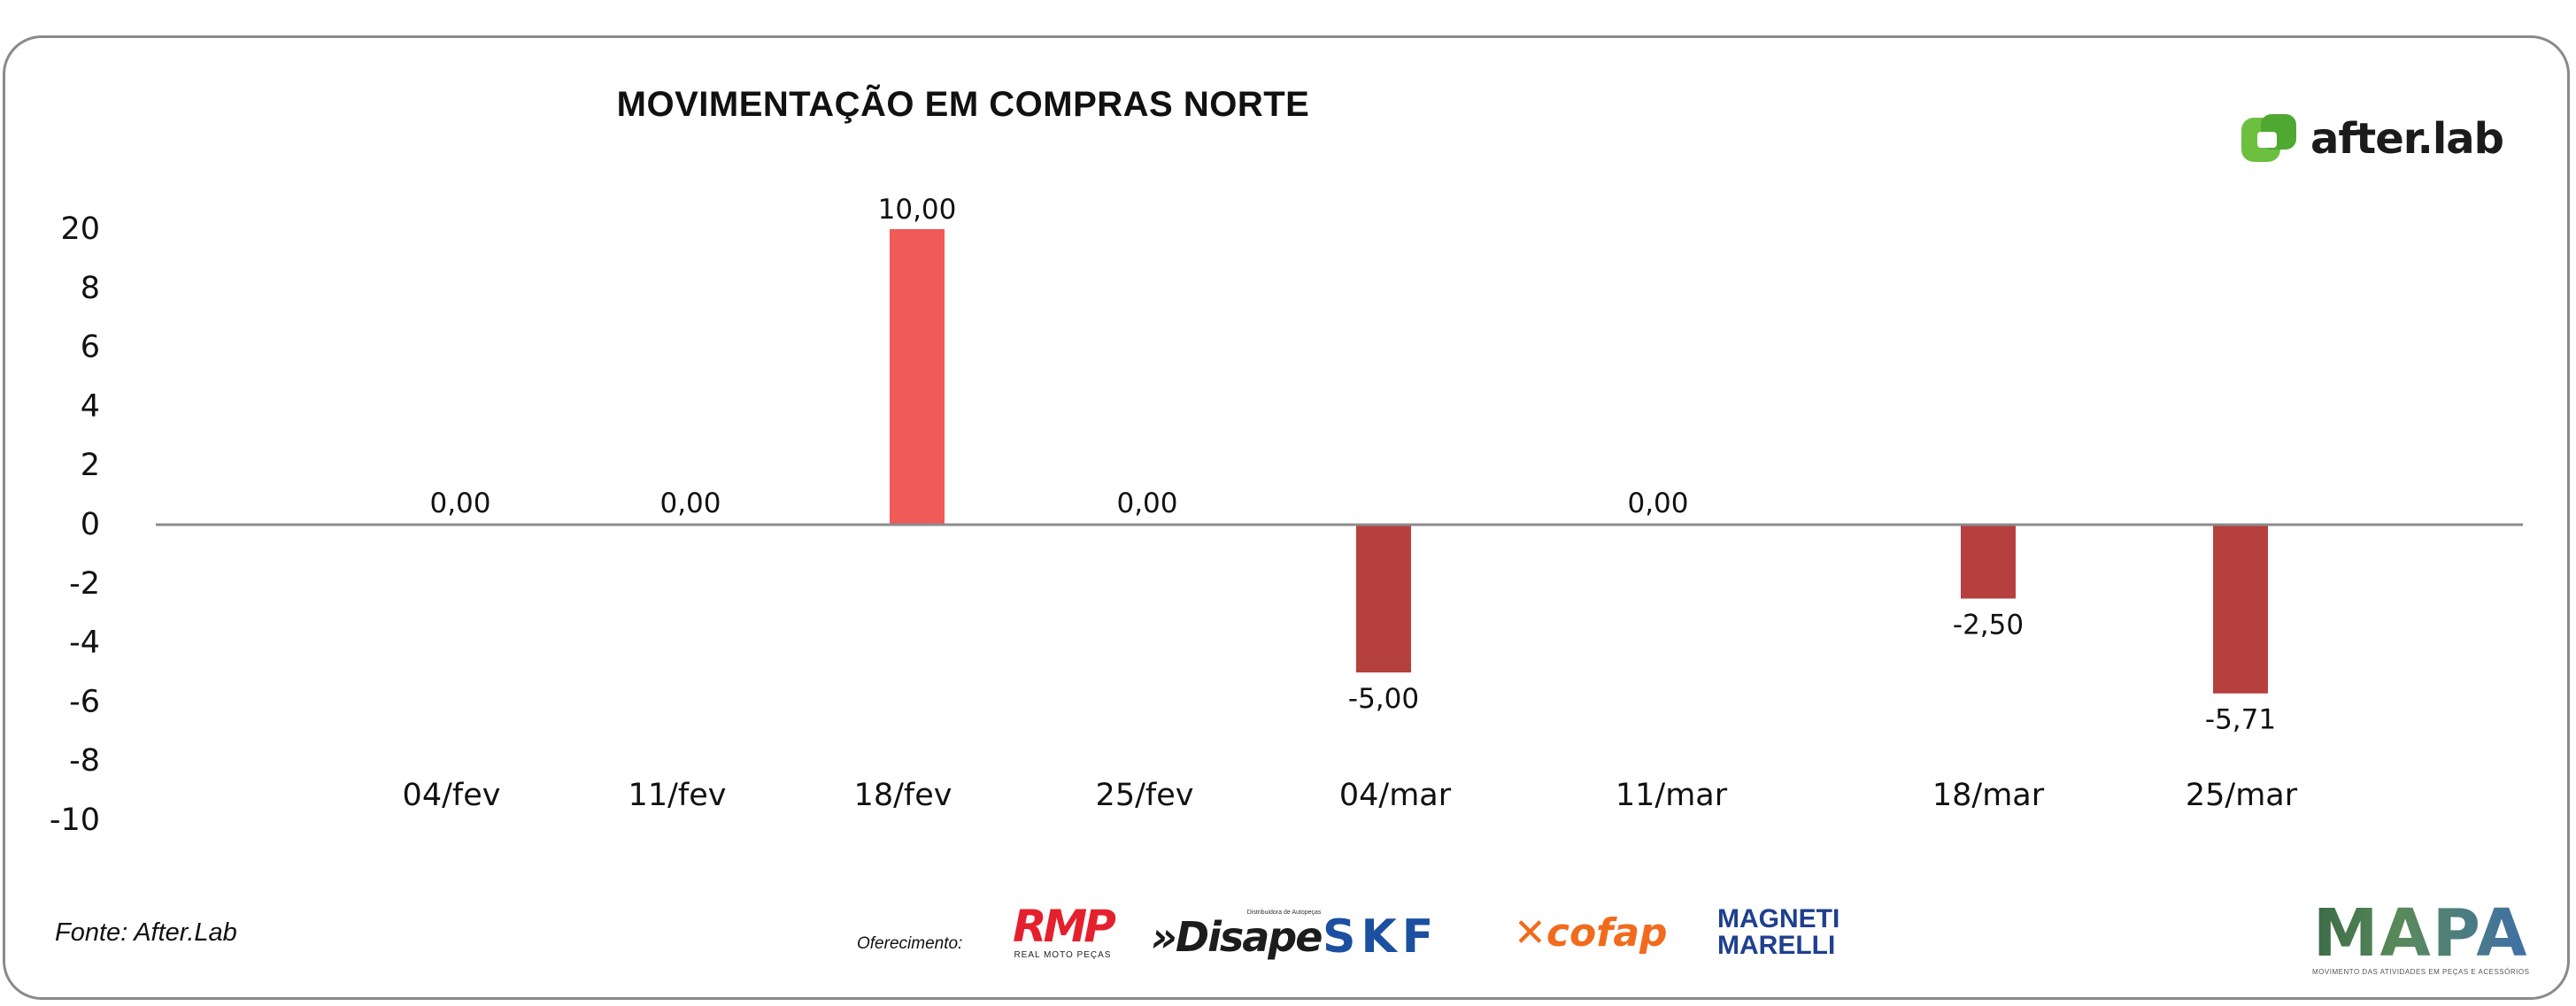 The image size is (2576, 1006). Describe the element at coordinates (1284, 913) in the screenshot. I see `disape-tagline: Distribuidora de Autopeças` at that location.